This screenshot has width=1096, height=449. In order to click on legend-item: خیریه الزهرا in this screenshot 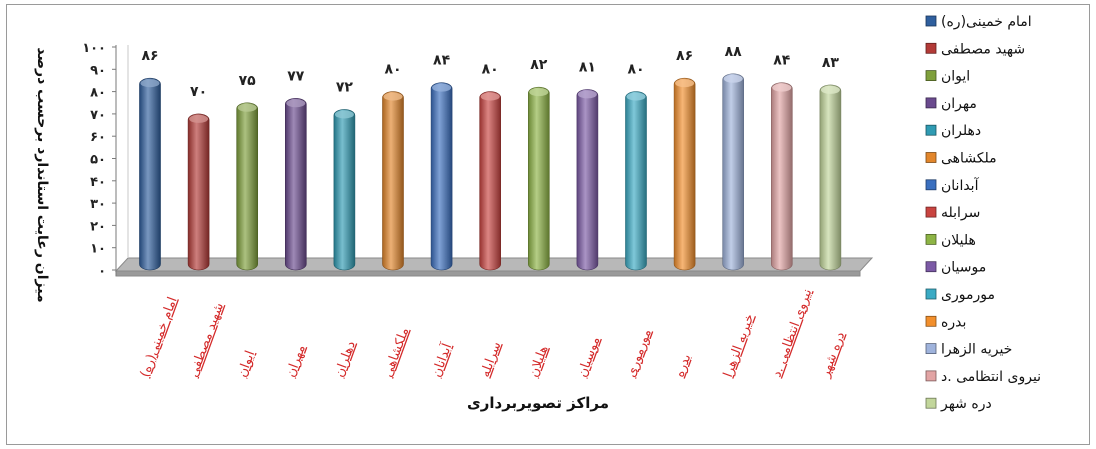, I will do `click(968, 350)`.